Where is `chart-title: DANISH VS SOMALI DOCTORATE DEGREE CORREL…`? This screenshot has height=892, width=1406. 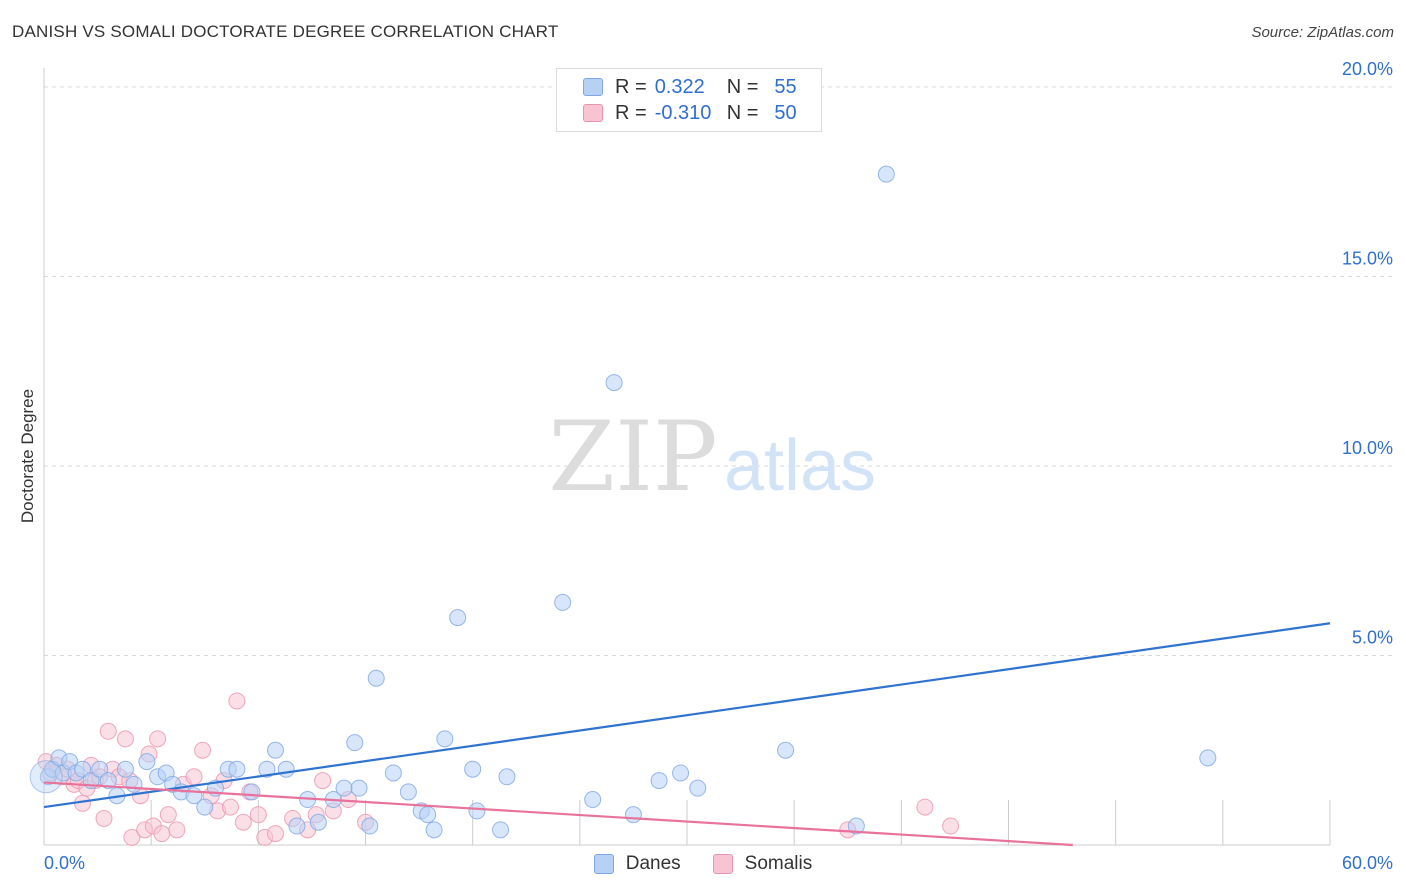
chart-title: DANISH VS SOMALI DOCTORATE DEGREE CORREL… is located at coordinates (285, 31).